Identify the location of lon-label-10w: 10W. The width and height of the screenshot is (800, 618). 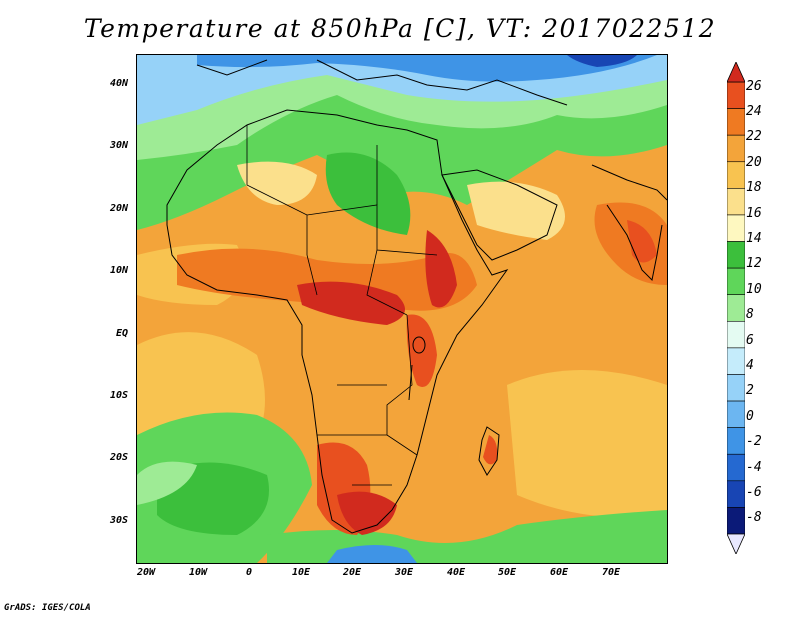
(198, 572).